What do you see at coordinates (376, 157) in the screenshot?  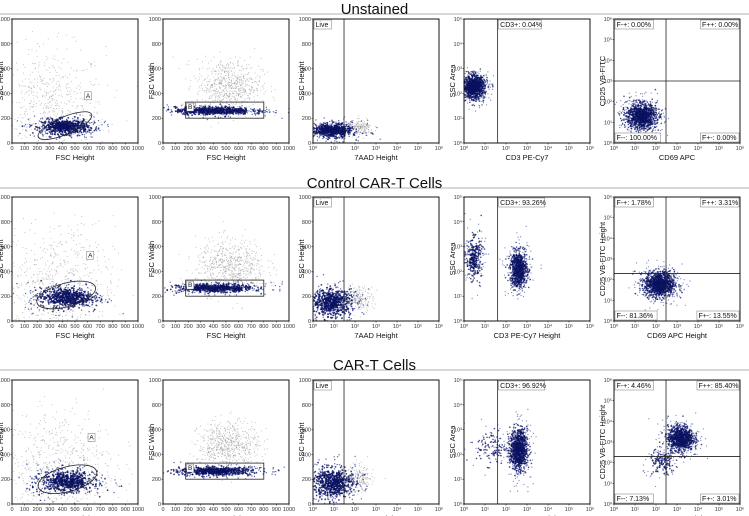 I see `x-axis-label: 7AAD Height` at bounding box center [376, 157].